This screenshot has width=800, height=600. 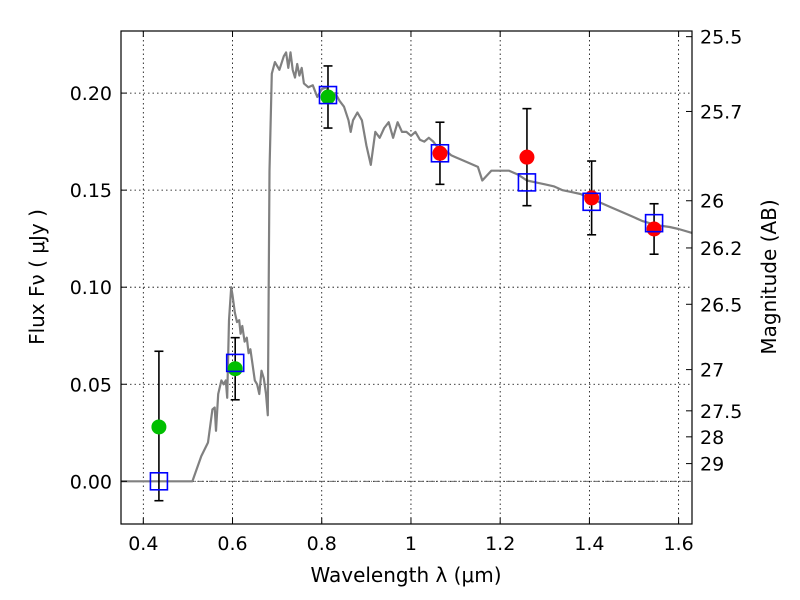 I want to click on y2-tick-label: 26.5, so click(x=721, y=305).